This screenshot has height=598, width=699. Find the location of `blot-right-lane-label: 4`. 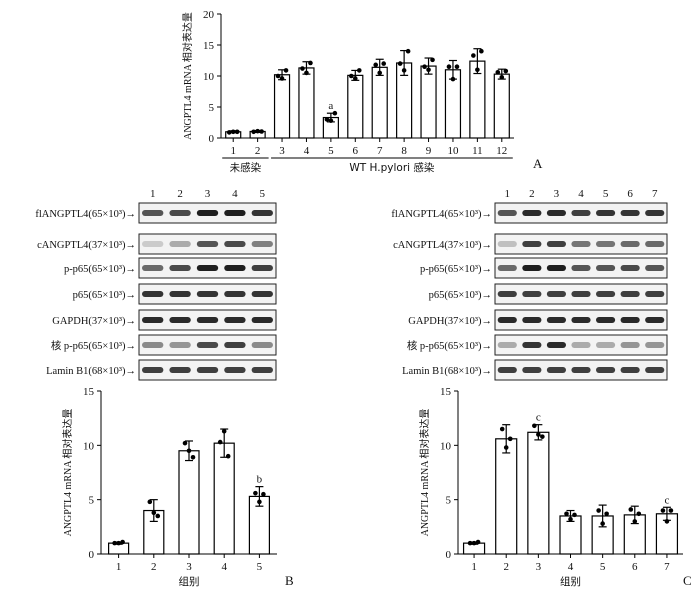

blot-right-lane-label: 4 is located at coordinates (581, 194).